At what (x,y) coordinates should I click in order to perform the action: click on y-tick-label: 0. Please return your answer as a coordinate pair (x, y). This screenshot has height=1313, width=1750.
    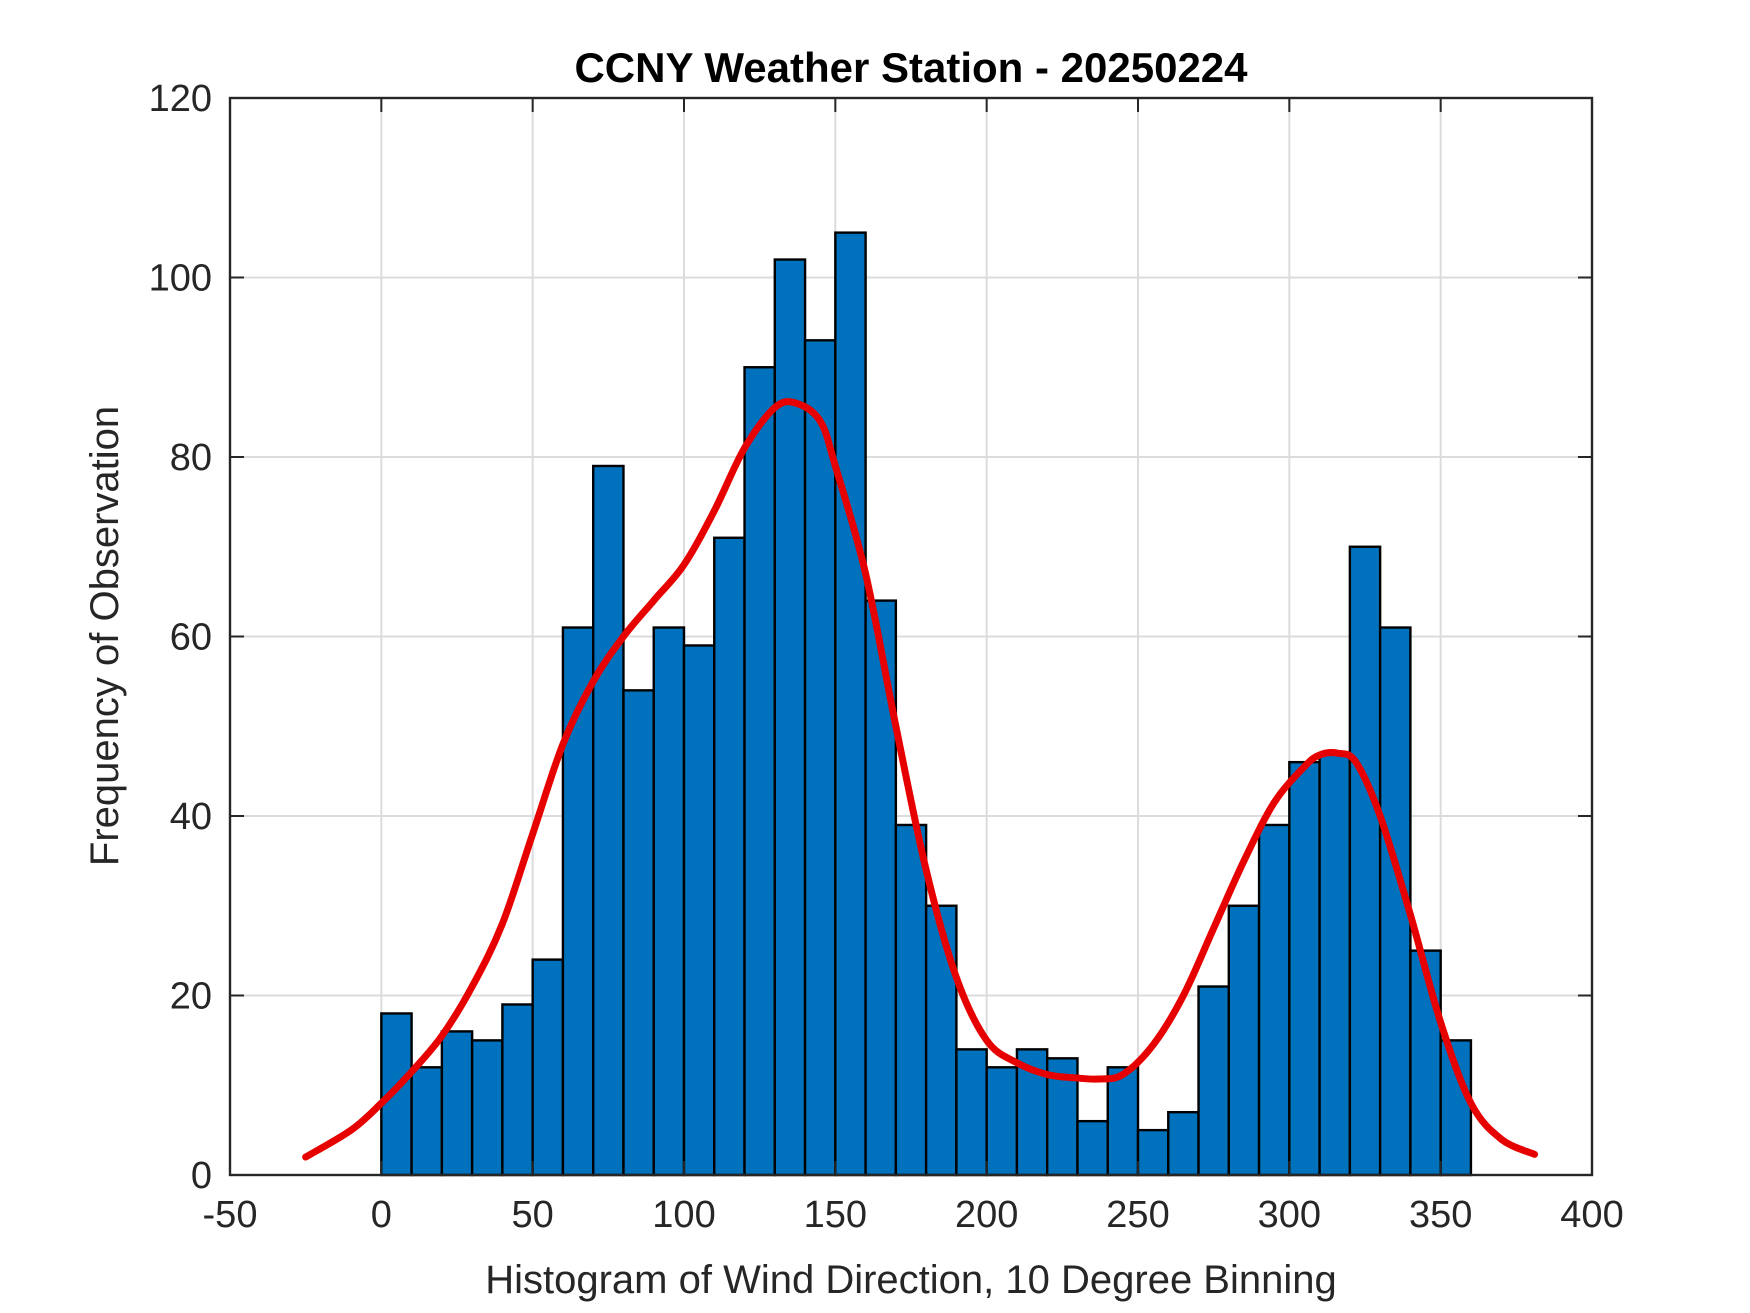
    Looking at the image, I should click on (201, 1176).